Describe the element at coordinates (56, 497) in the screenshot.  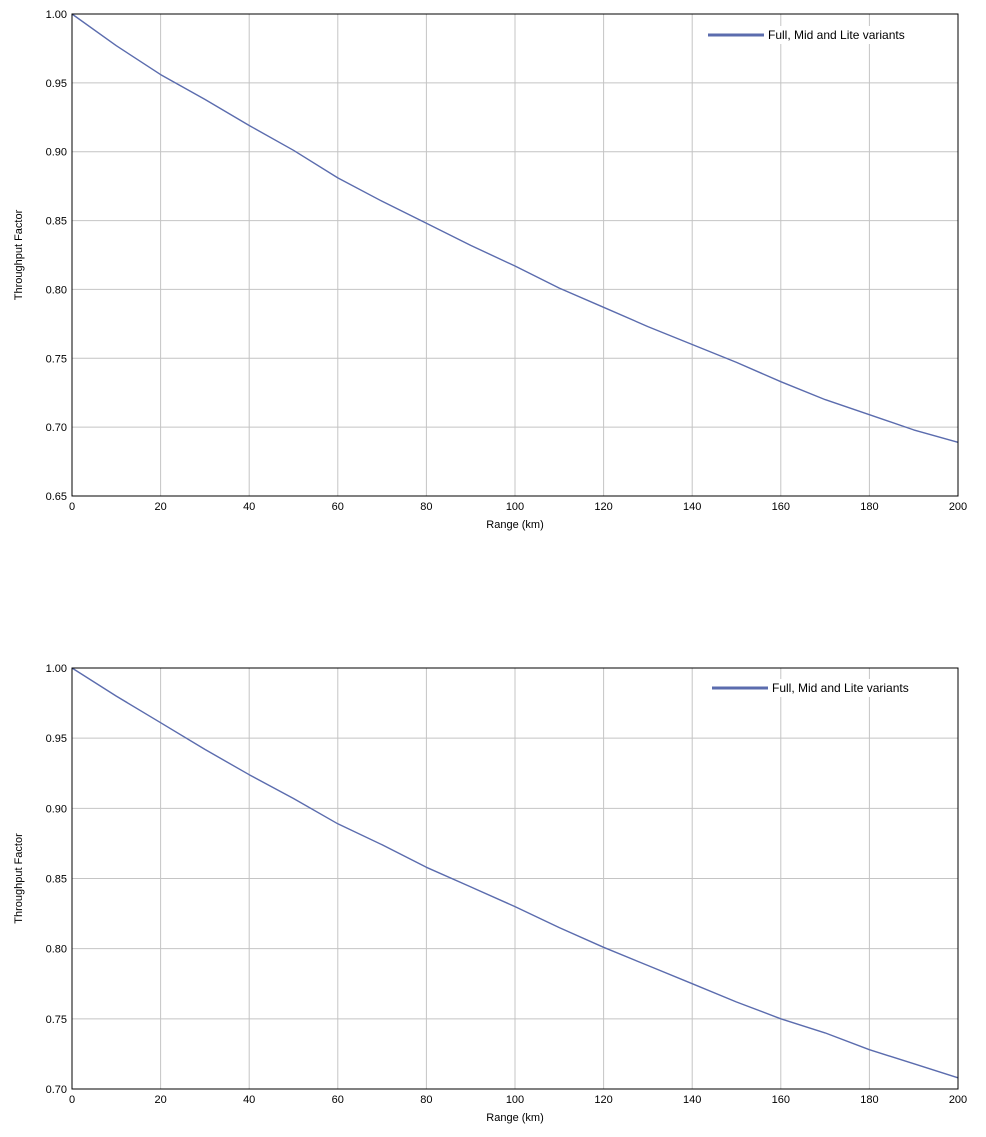
I see `y-tick-label: 0.65` at that location.